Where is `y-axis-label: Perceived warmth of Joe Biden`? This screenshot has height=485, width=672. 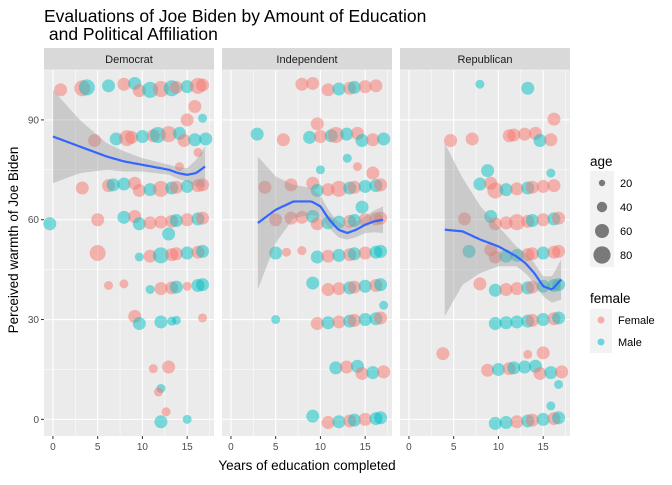
y-axis-label: Perceived warmth of Joe Biden is located at coordinates (13, 240).